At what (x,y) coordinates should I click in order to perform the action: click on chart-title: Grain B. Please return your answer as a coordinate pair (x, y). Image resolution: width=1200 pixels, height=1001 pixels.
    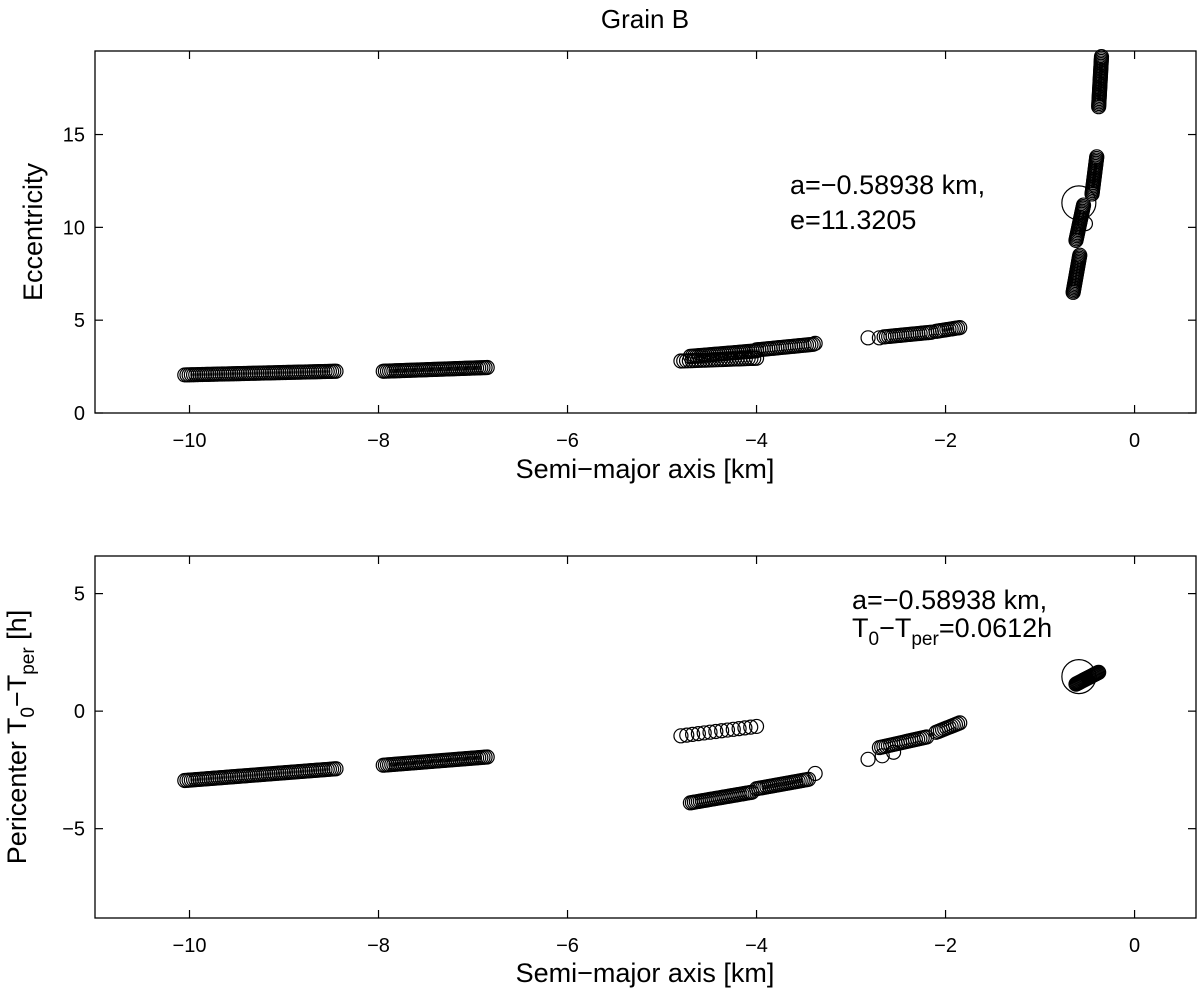
    Looking at the image, I should click on (645, 19).